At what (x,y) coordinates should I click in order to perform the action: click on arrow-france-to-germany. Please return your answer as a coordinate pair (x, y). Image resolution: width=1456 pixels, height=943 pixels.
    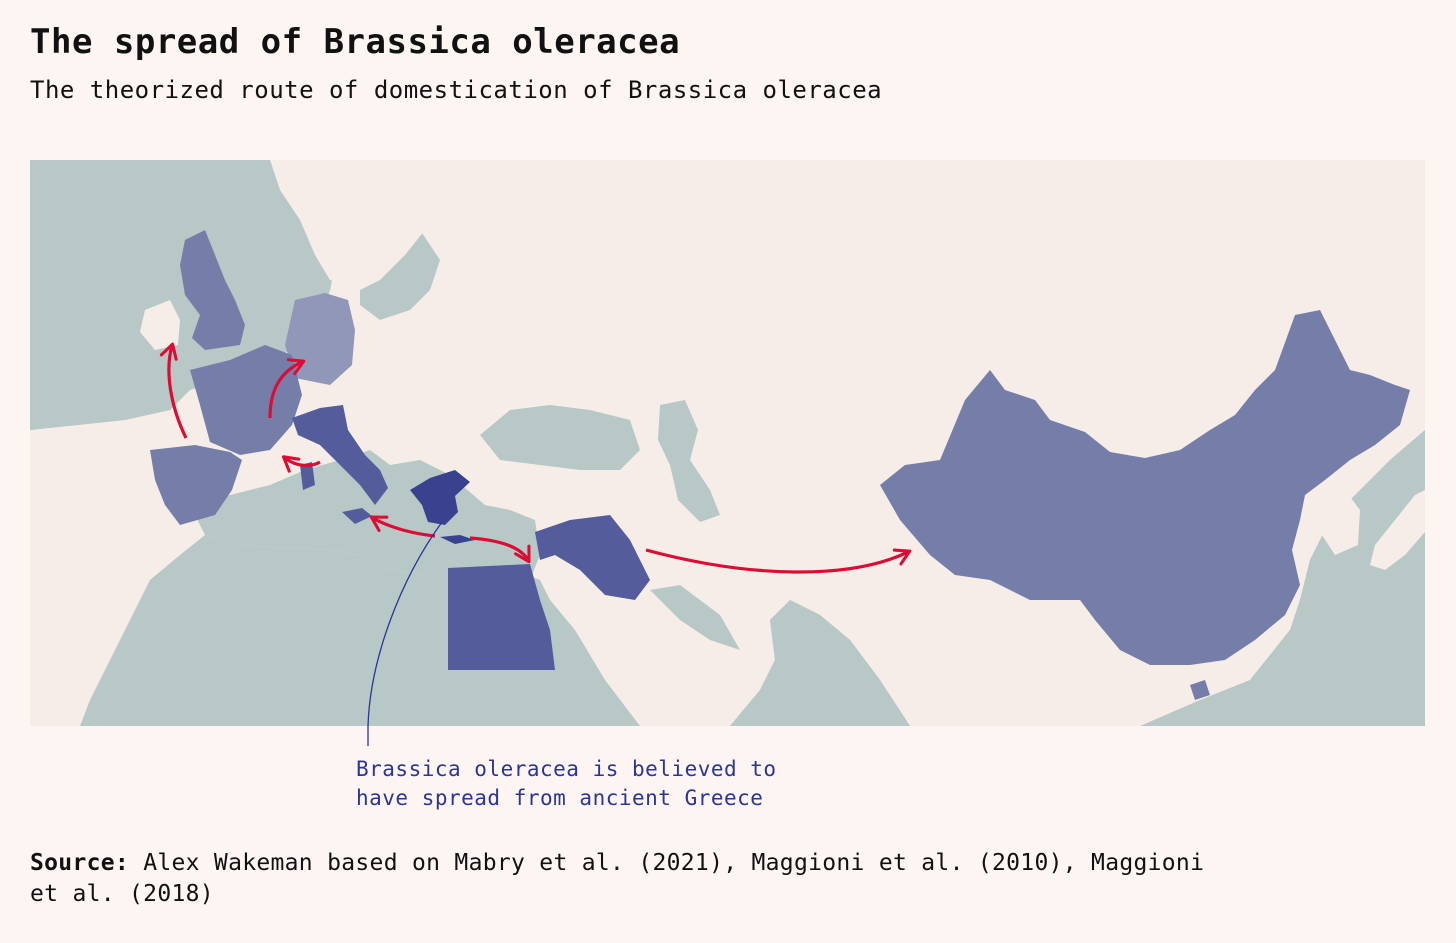
    Looking at the image, I should click on (287, 388).